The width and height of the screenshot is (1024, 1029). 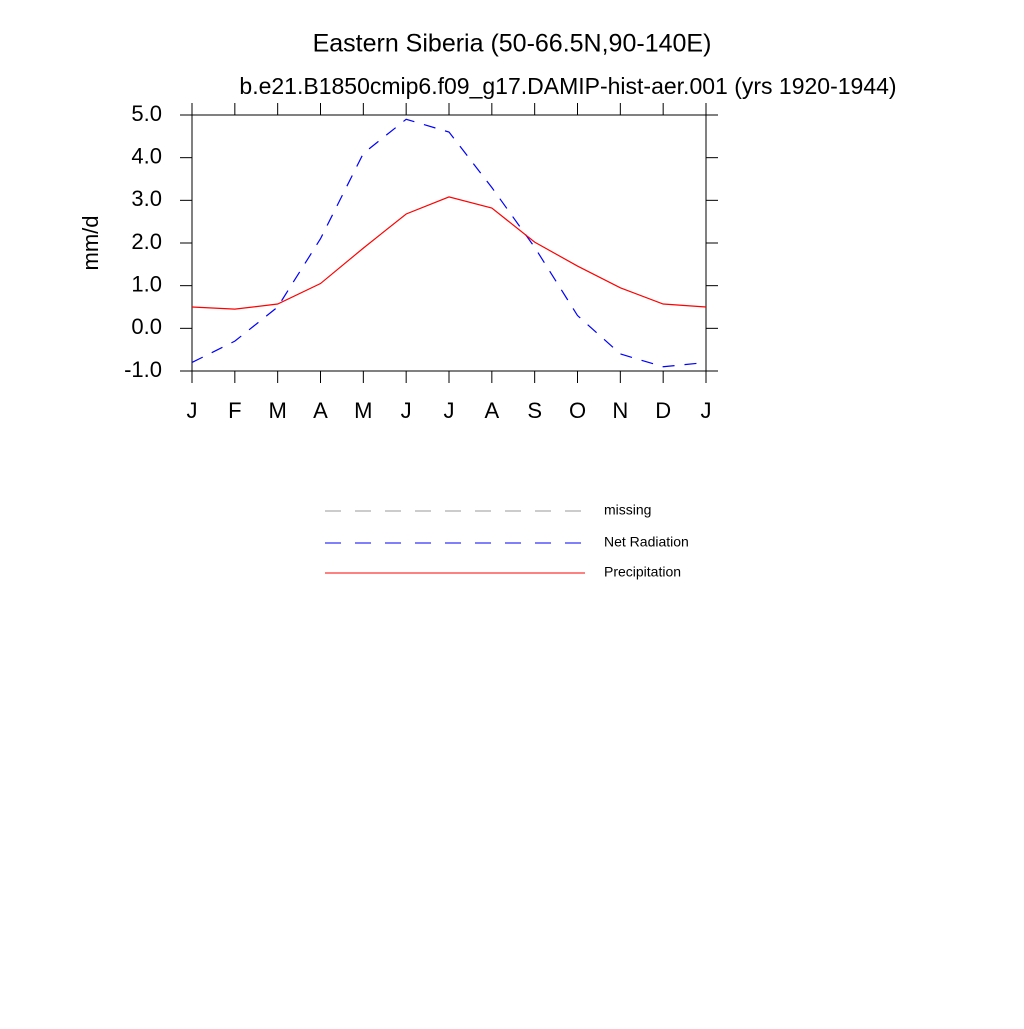 What do you see at coordinates (146, 326) in the screenshot?
I see `y-tick-label: 0.0` at bounding box center [146, 326].